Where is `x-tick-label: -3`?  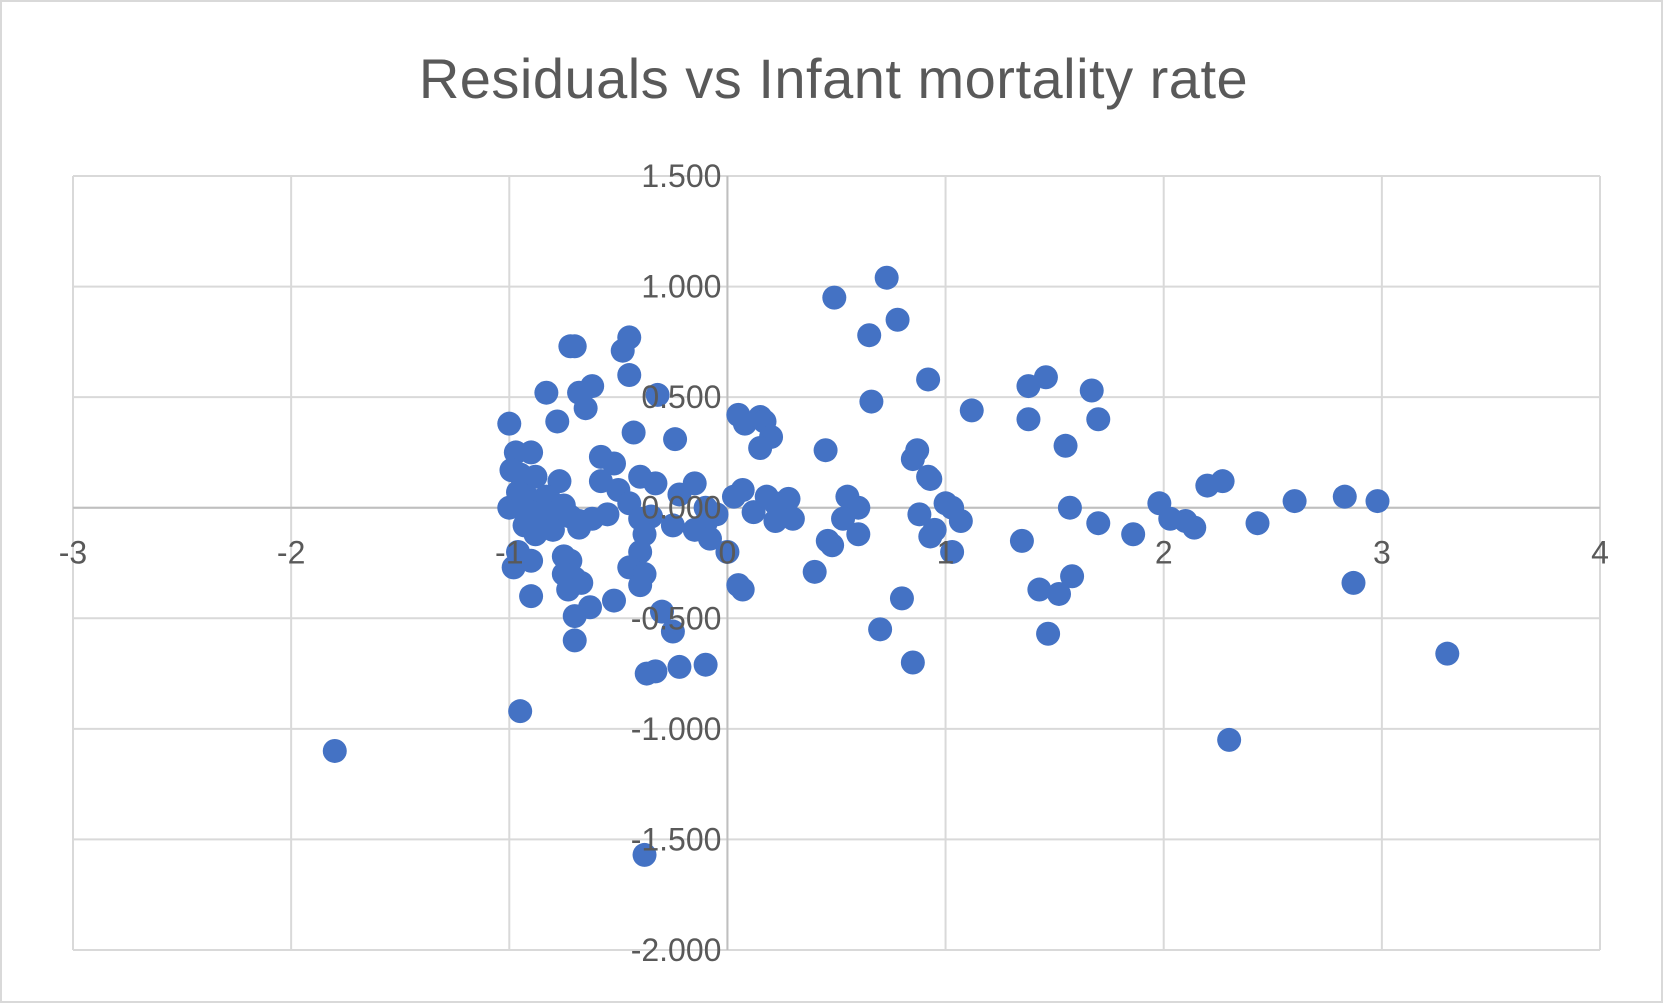 x-tick-label: -3 is located at coordinates (73, 553).